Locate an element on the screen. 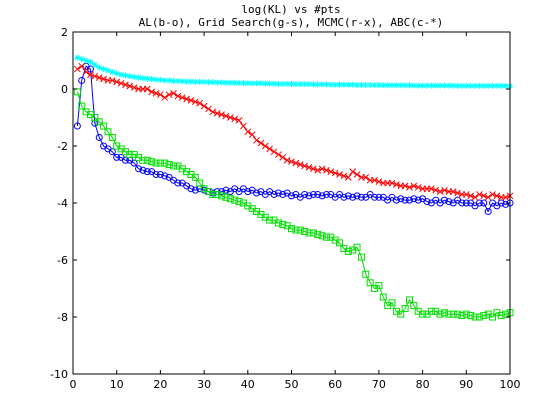  x-tick-label: 60 is located at coordinates (335, 384).